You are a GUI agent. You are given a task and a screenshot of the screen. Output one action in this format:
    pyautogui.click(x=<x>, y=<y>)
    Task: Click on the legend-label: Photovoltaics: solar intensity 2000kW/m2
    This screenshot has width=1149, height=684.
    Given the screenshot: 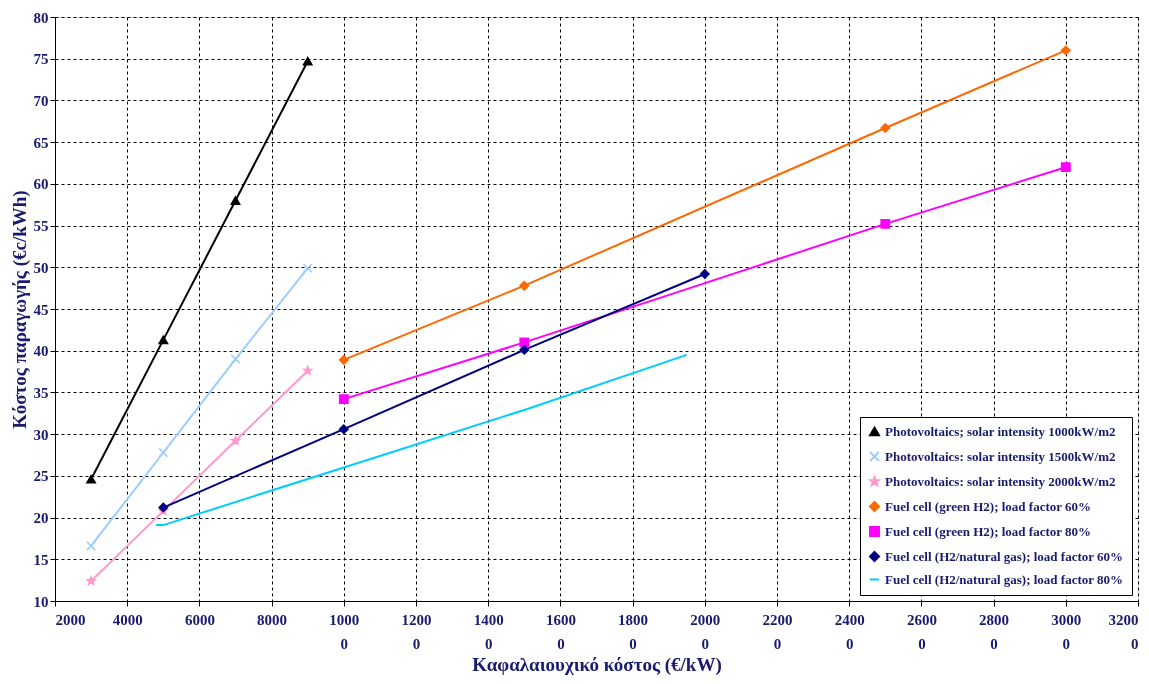 What is the action you would take?
    pyautogui.click(x=1000, y=481)
    